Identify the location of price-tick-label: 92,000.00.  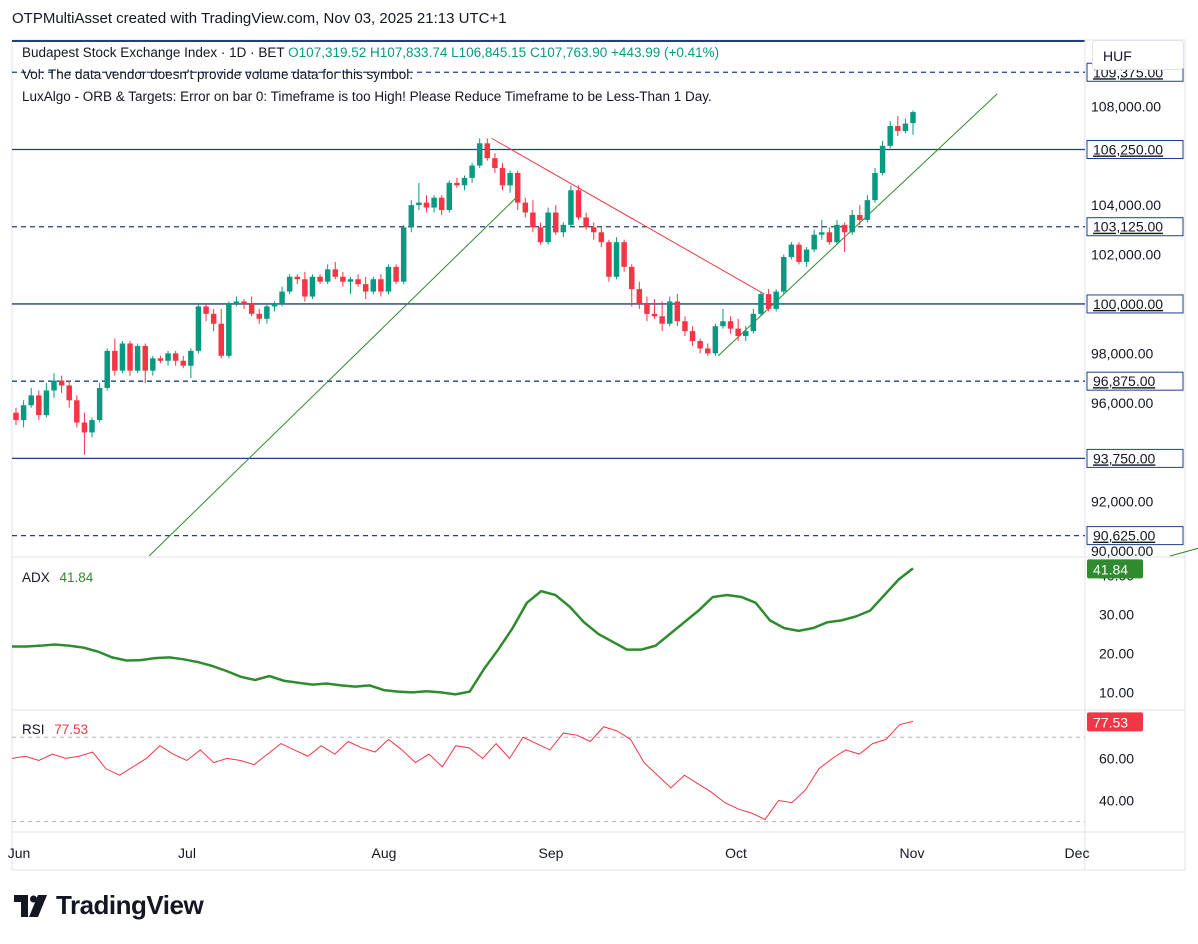
(1122, 502).